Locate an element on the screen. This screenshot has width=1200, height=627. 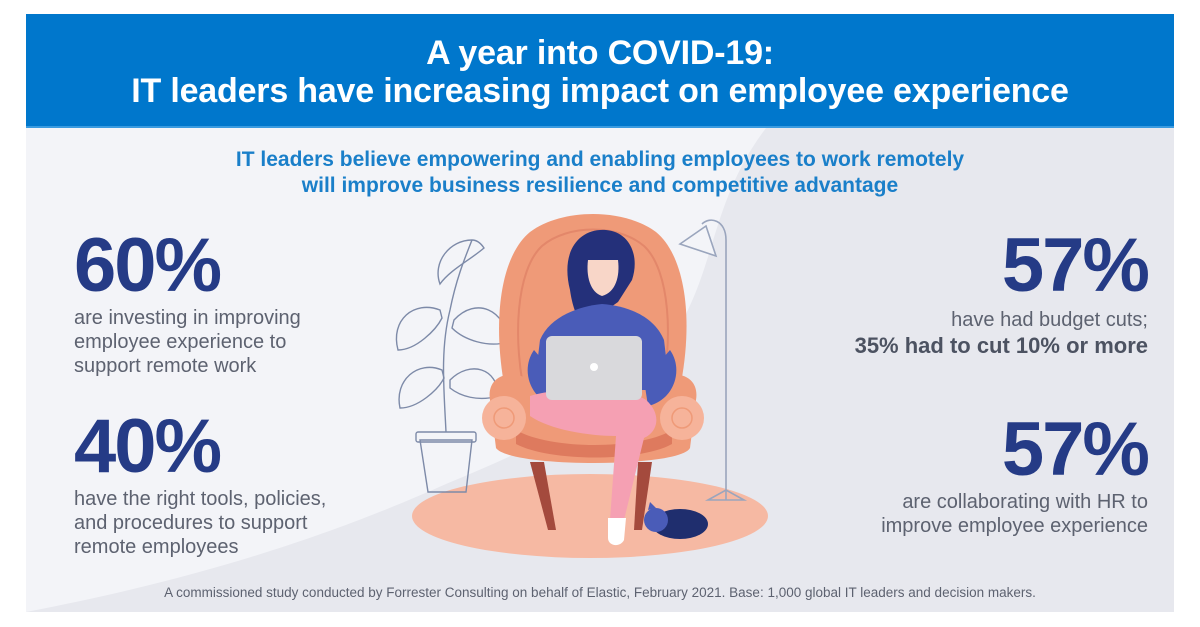
plant-icon is located at coordinates (452, 366).